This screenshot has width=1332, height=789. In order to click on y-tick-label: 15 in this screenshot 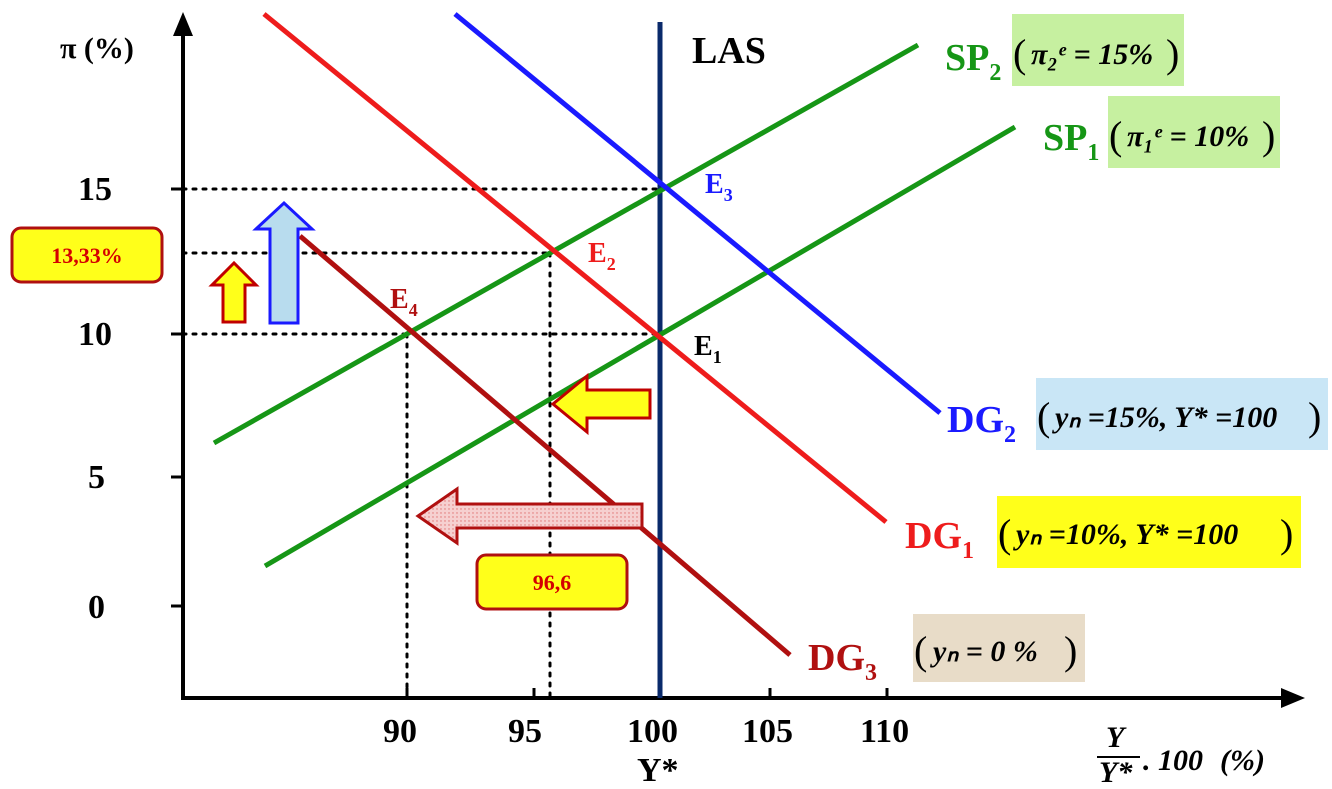, I will do `click(95, 189)`.